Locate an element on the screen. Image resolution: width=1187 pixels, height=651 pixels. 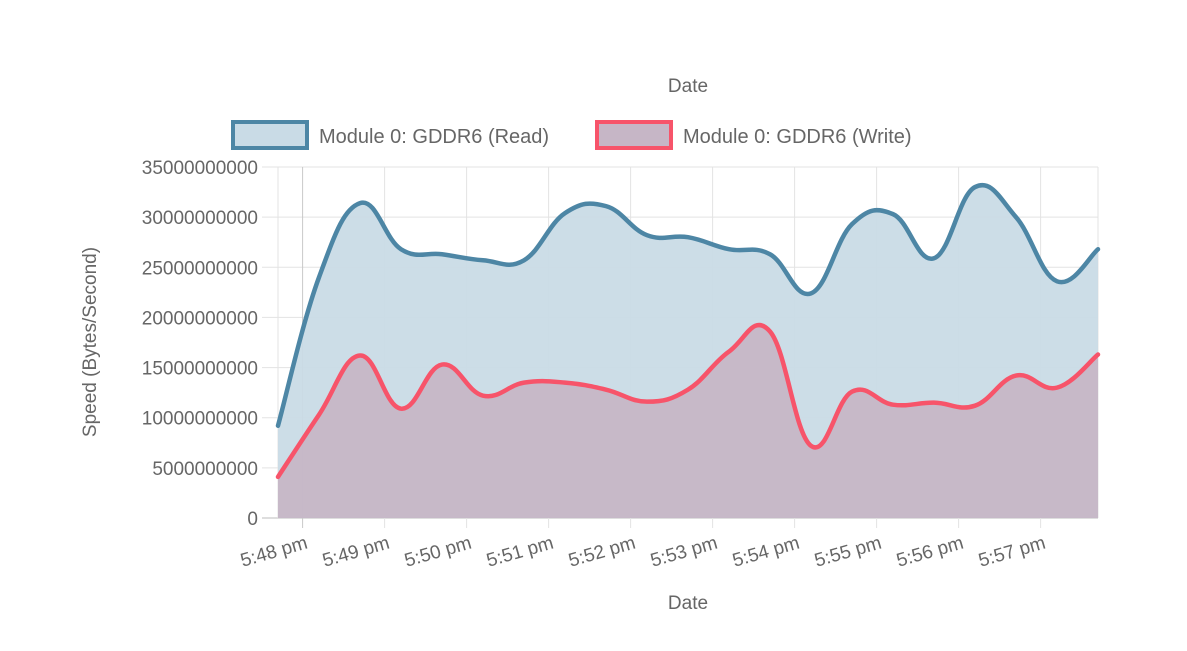
y-tick-label: 25000000000 is located at coordinates (200, 268).